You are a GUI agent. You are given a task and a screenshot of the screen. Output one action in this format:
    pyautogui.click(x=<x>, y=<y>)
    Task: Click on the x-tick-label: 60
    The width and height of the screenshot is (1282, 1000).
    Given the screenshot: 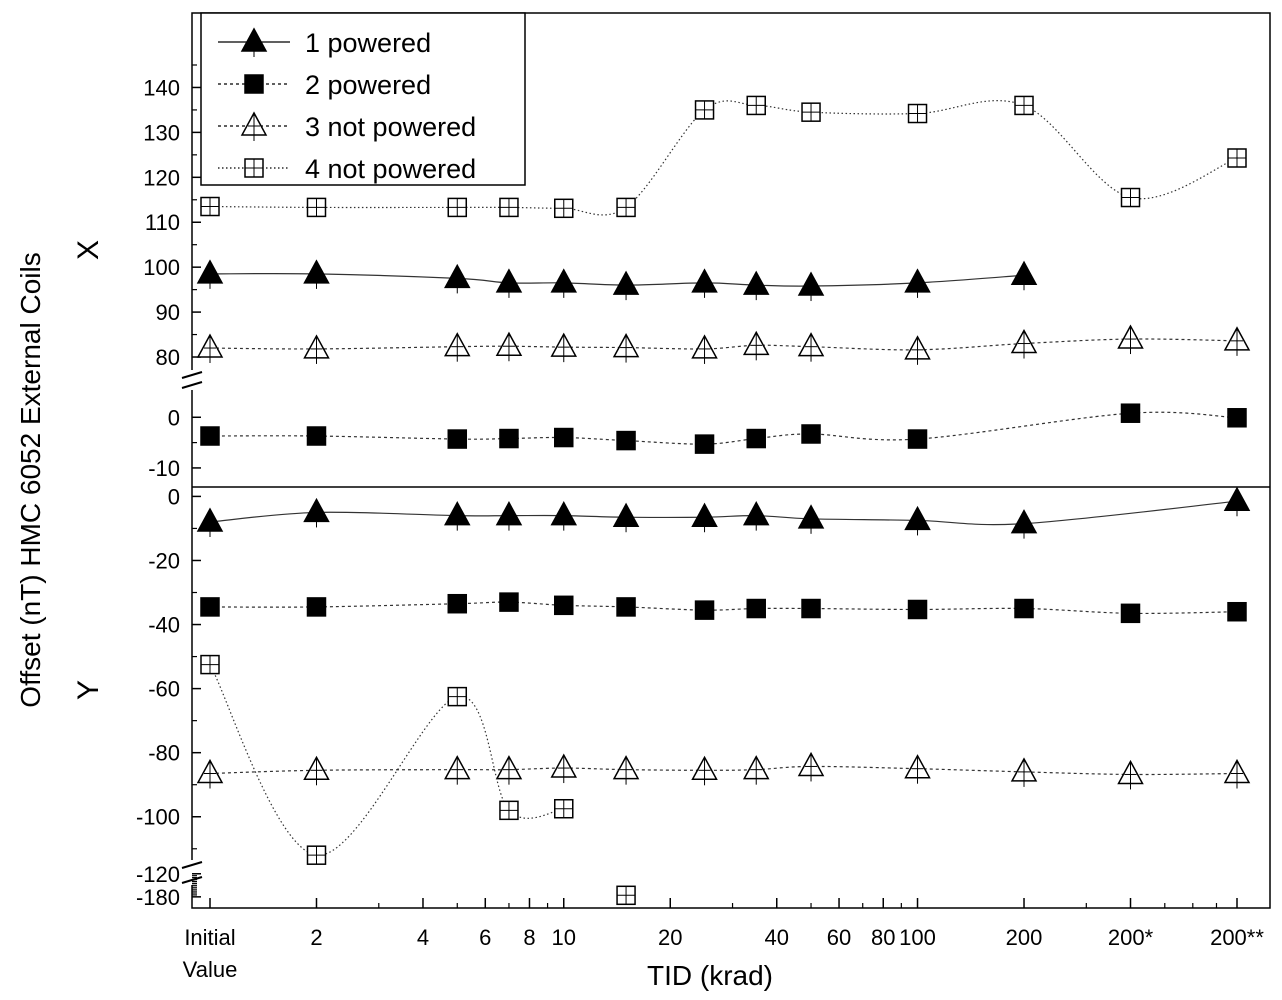 What is the action you would take?
    pyautogui.click(x=839, y=937)
    